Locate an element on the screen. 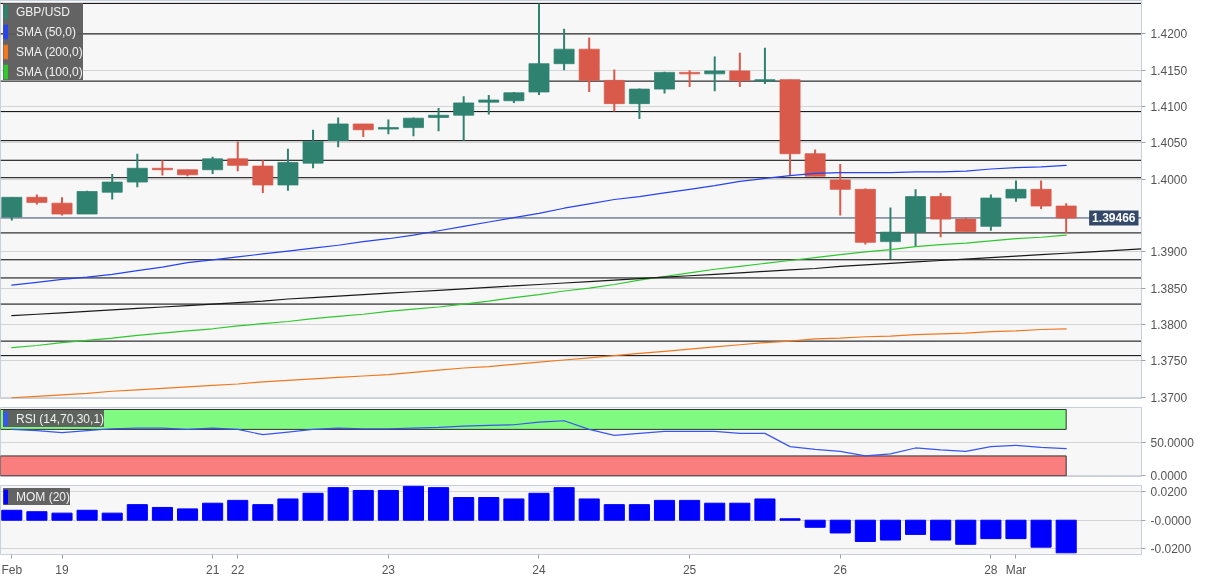  x-tick-label: 19 is located at coordinates (62, 569).